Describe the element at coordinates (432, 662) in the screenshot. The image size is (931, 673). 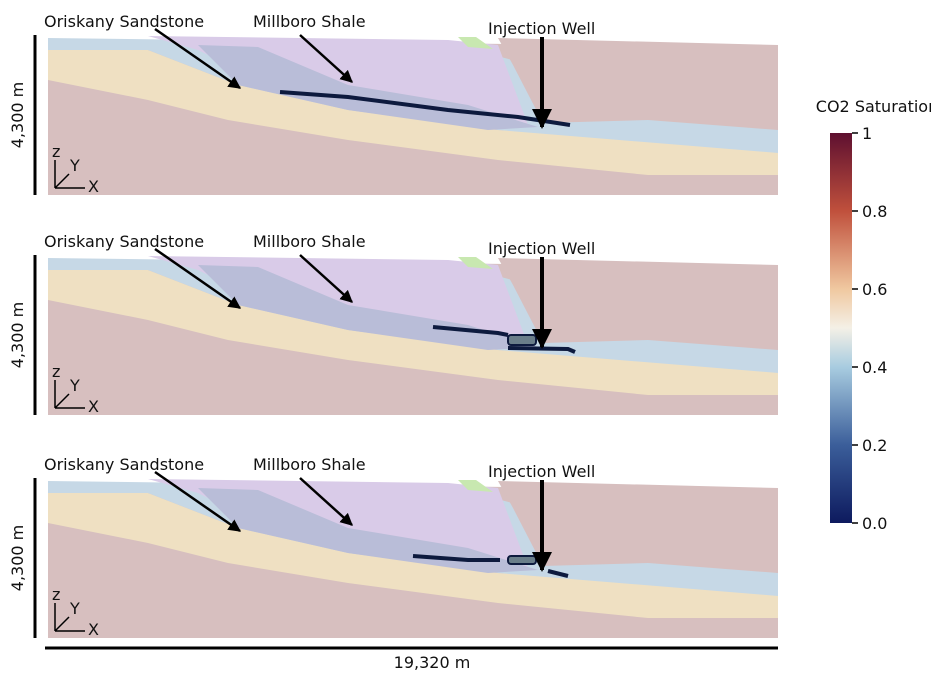
I see `width-label: 19,320 m` at that location.